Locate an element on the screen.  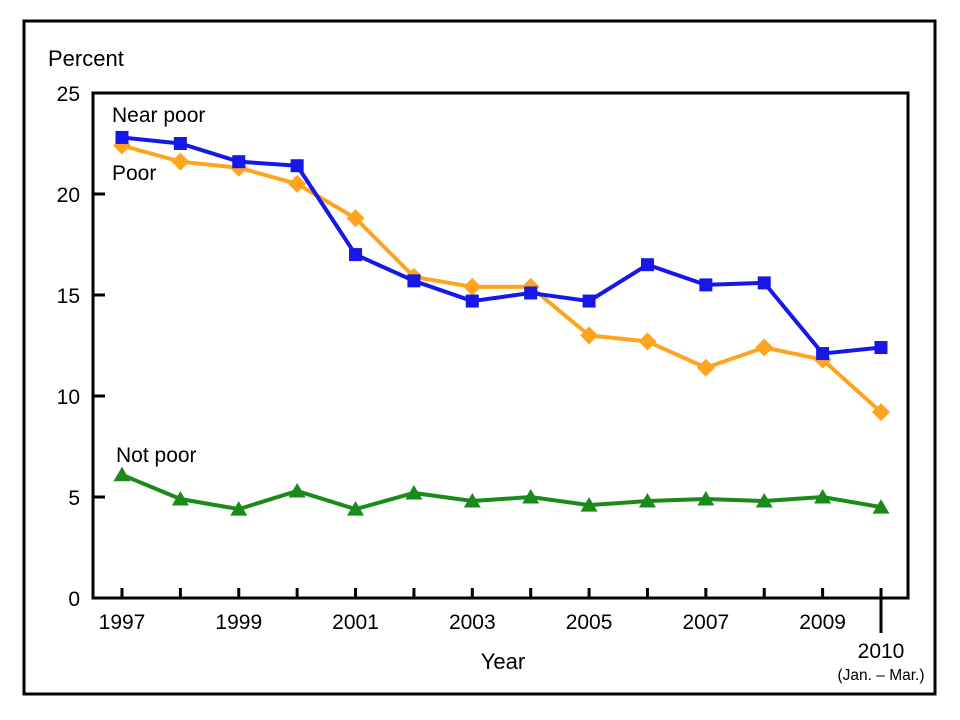
y-axis: 0 5 10 15 20 25 is located at coordinates (81, 347).